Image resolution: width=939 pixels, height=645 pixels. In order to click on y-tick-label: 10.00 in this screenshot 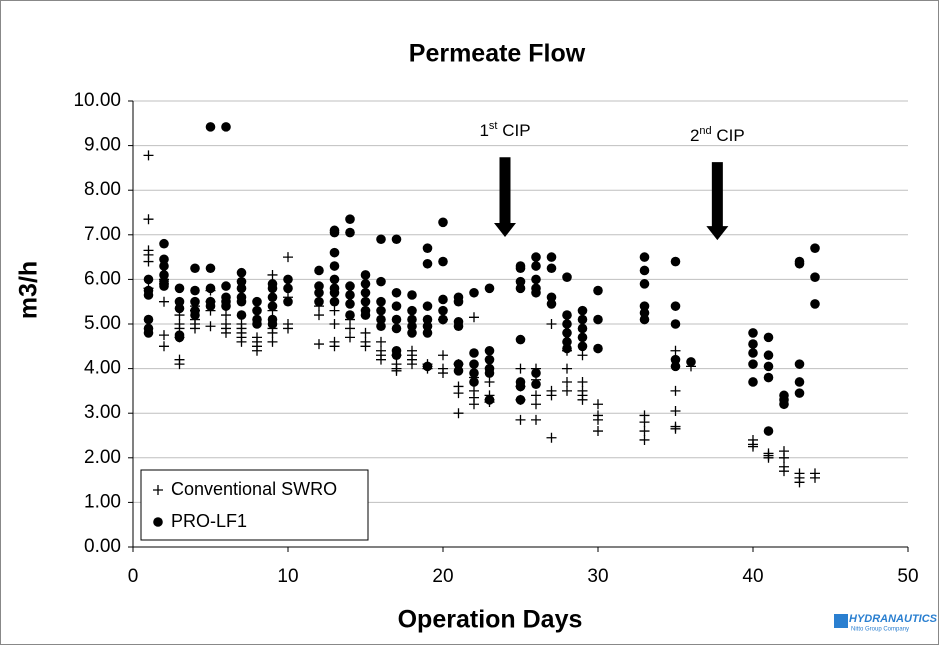, I will do `click(97, 100)`.